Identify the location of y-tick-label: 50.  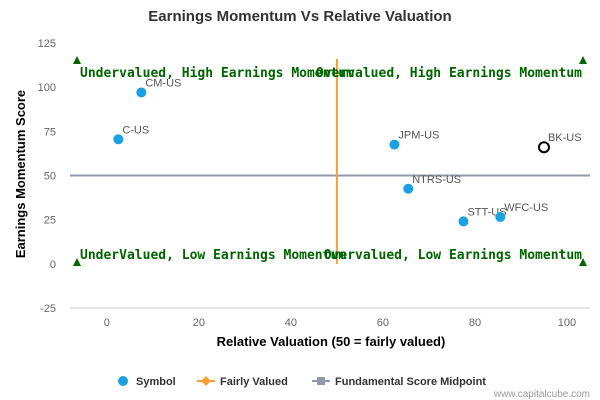
(50, 177).